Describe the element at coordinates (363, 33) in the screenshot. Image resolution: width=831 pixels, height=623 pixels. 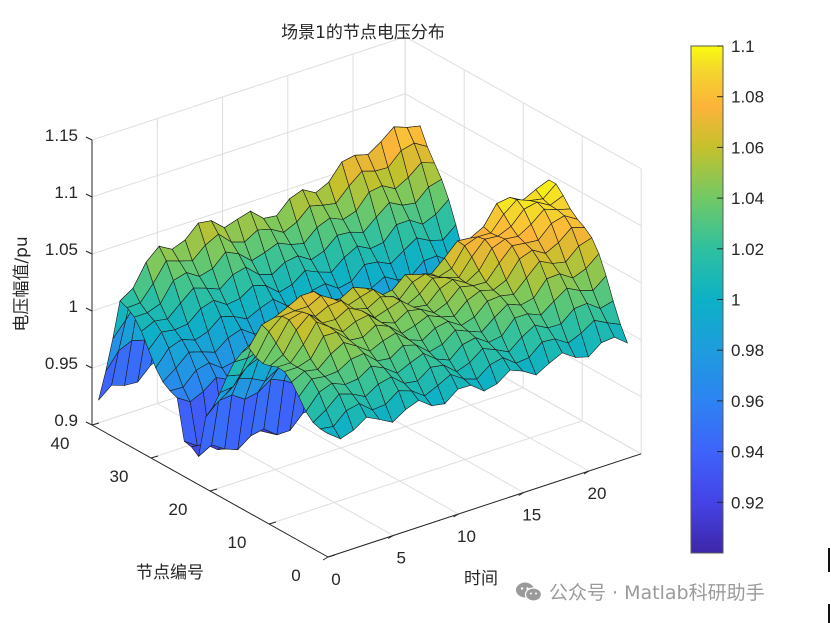
I see `chart-title: 场景1的节点电压分布` at that location.